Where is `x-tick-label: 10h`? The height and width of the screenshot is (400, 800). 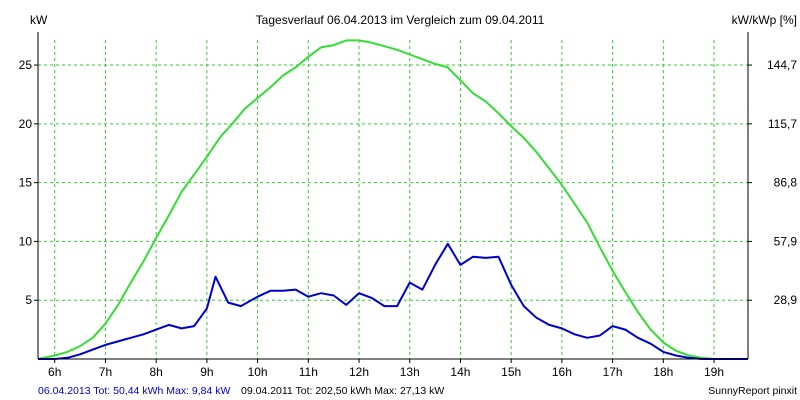
x-tick-label: 10h is located at coordinates (258, 372).